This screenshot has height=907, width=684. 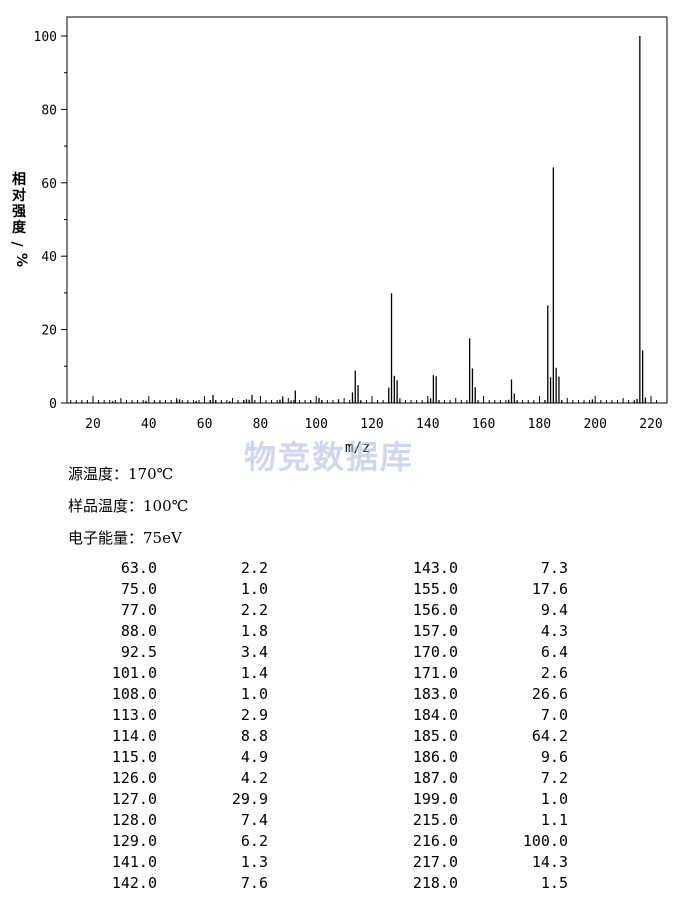 I want to click on intensity-value: 6.4, so click(x=554, y=652).